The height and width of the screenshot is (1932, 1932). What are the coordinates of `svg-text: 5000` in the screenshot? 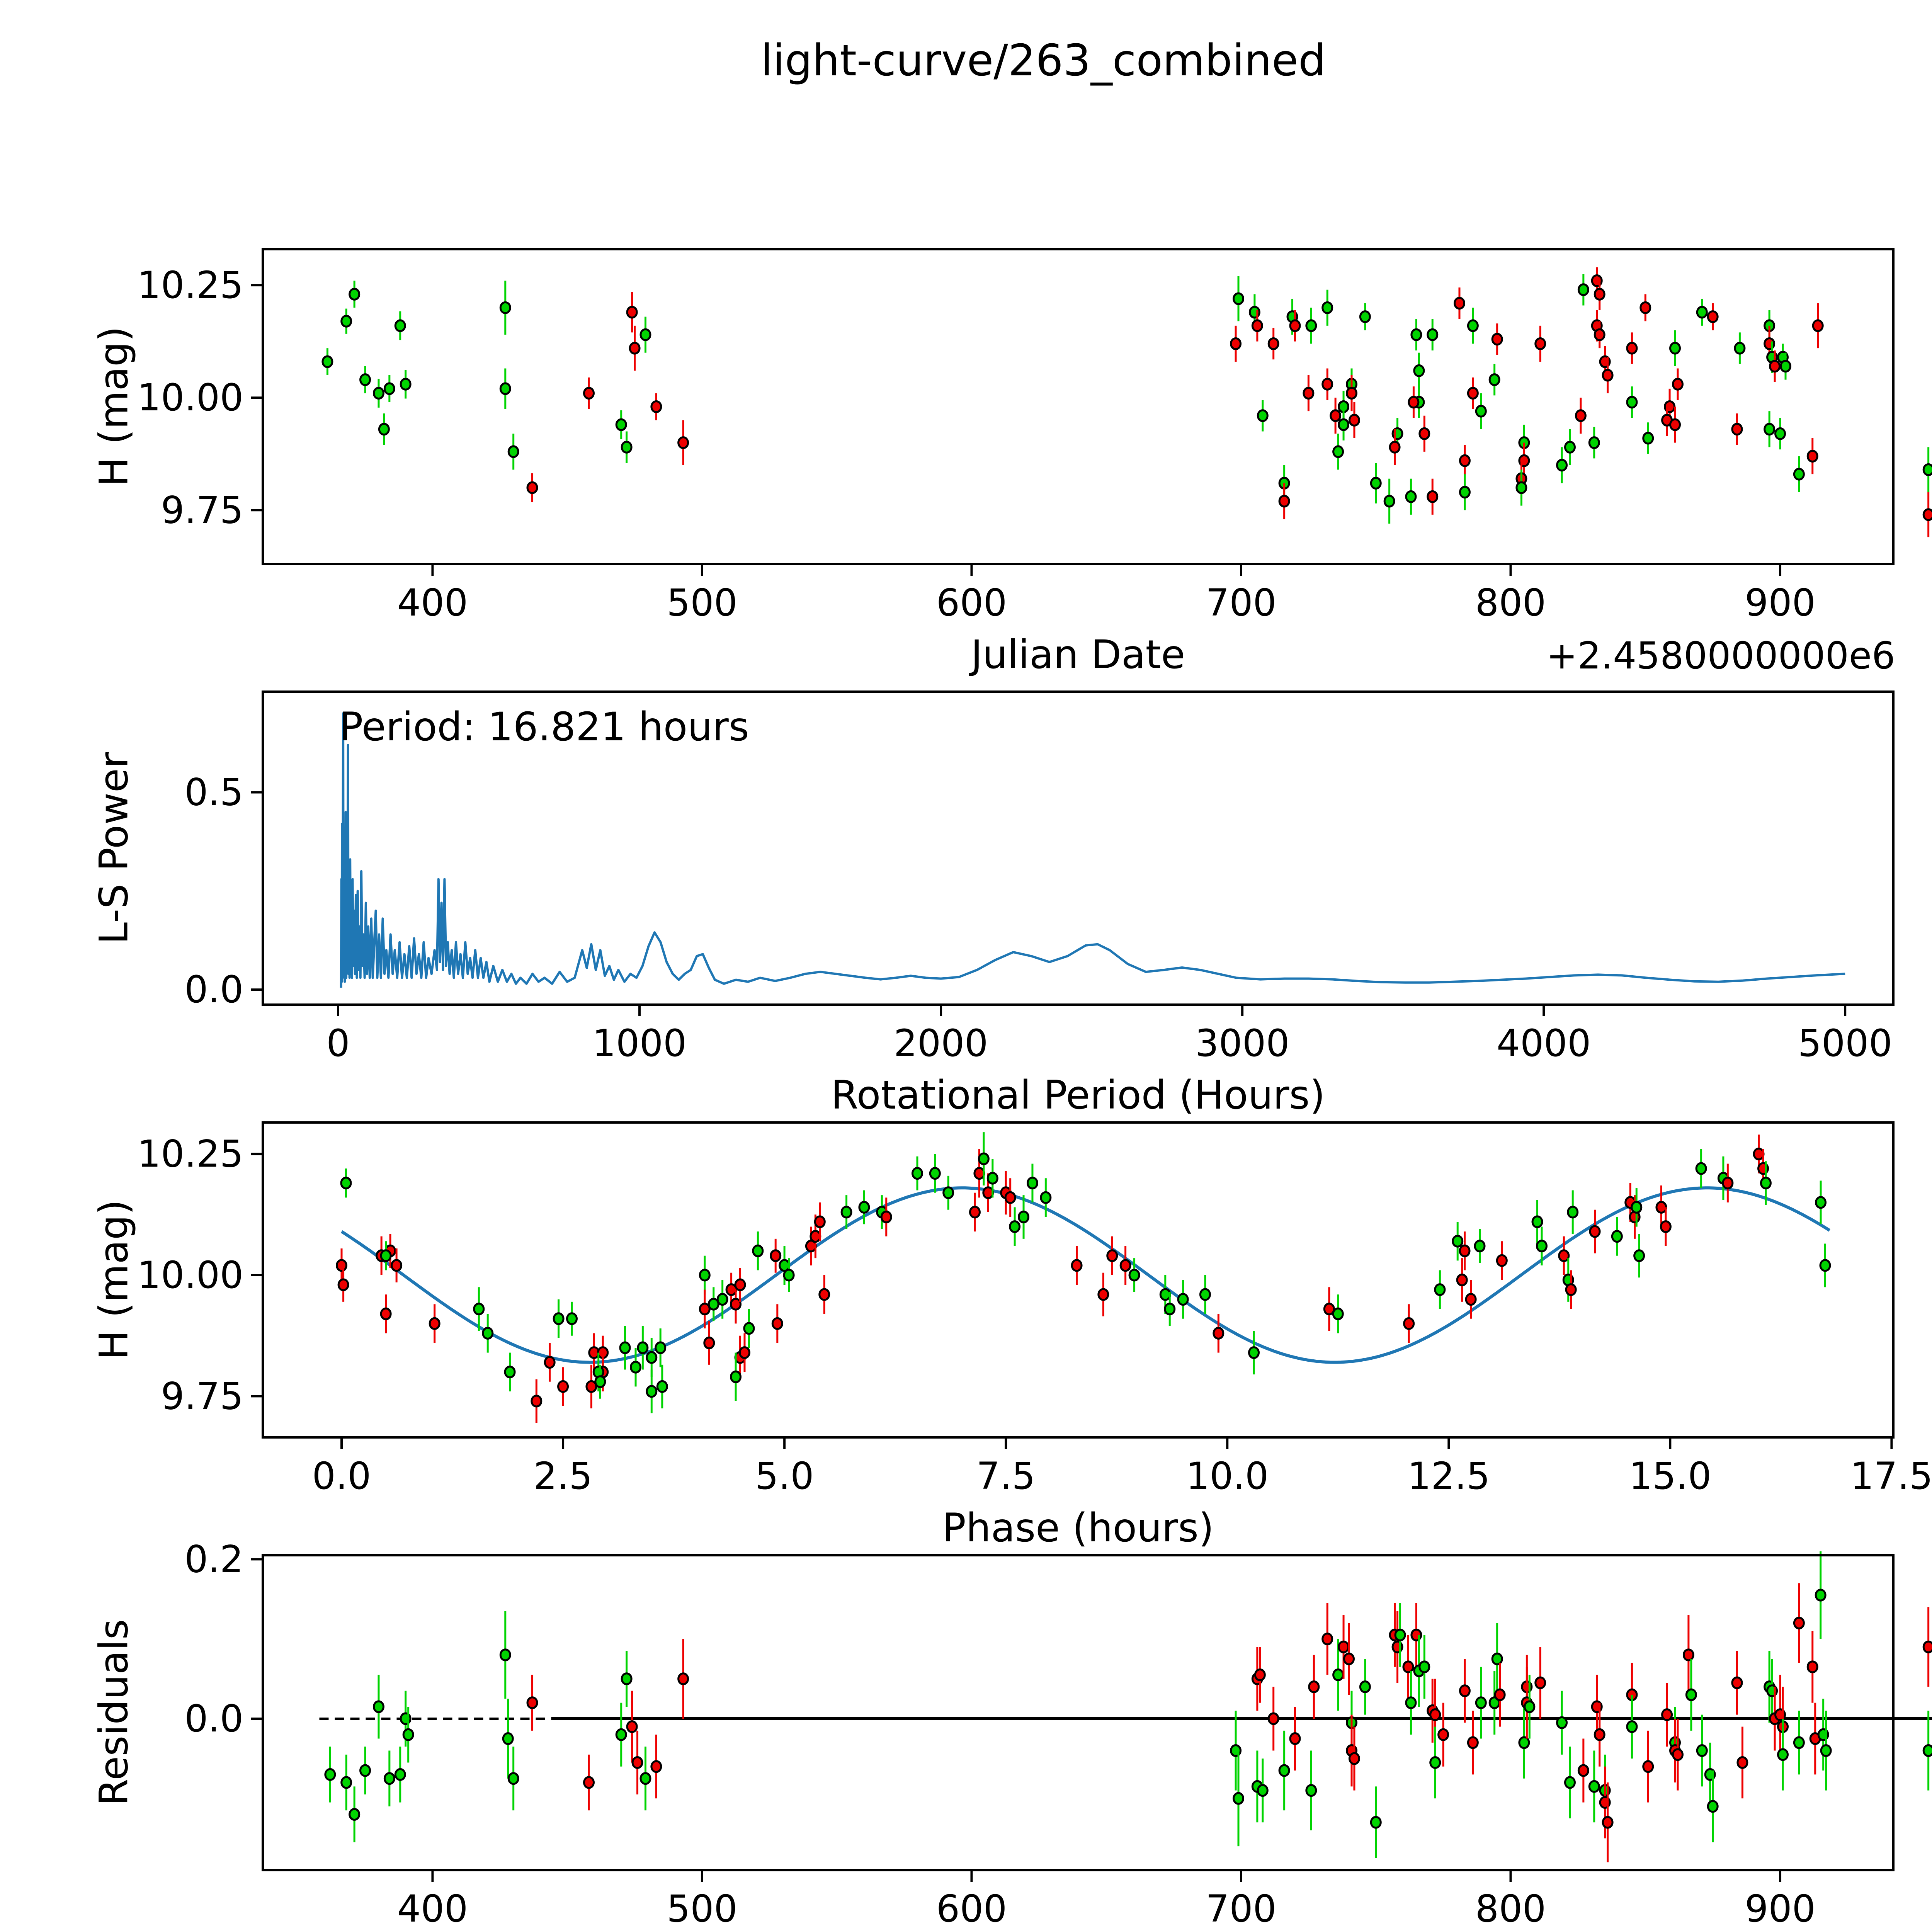 It's located at (1845, 1043).